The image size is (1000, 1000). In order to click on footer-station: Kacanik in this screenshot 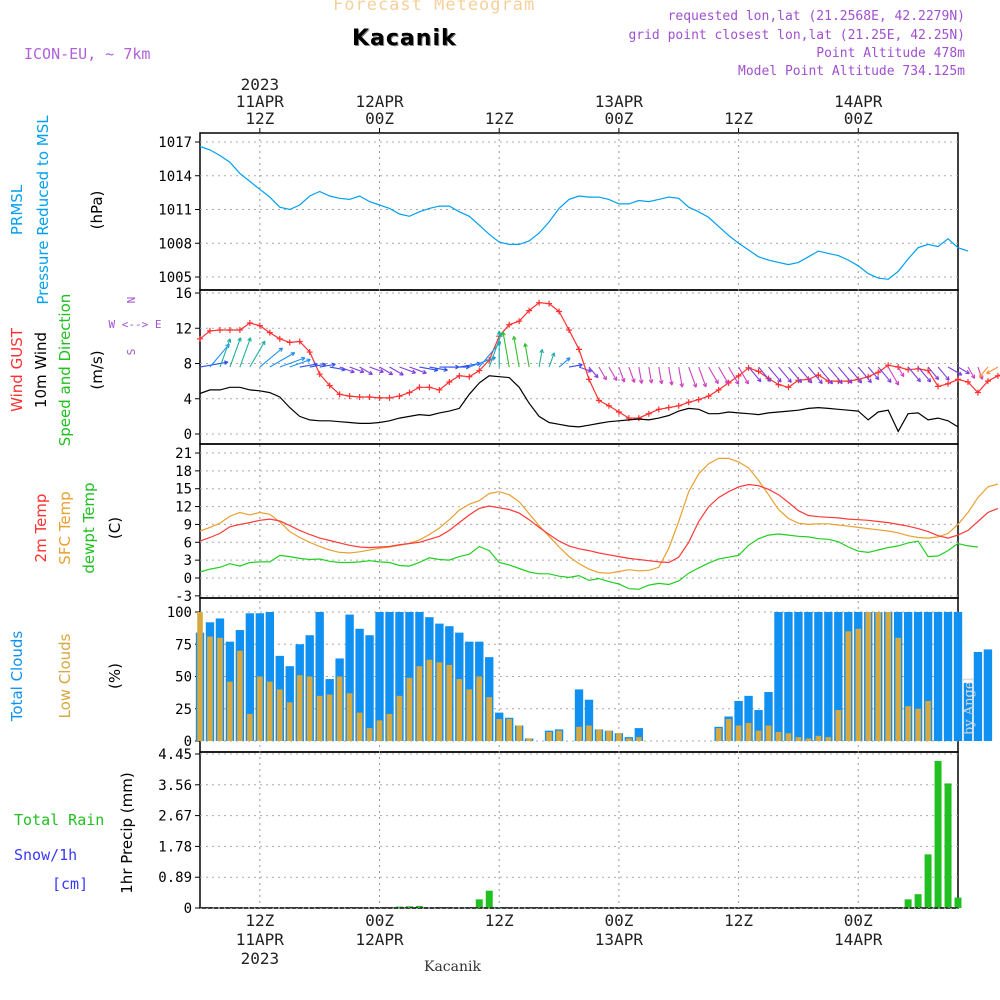, I will do `click(452, 967)`.